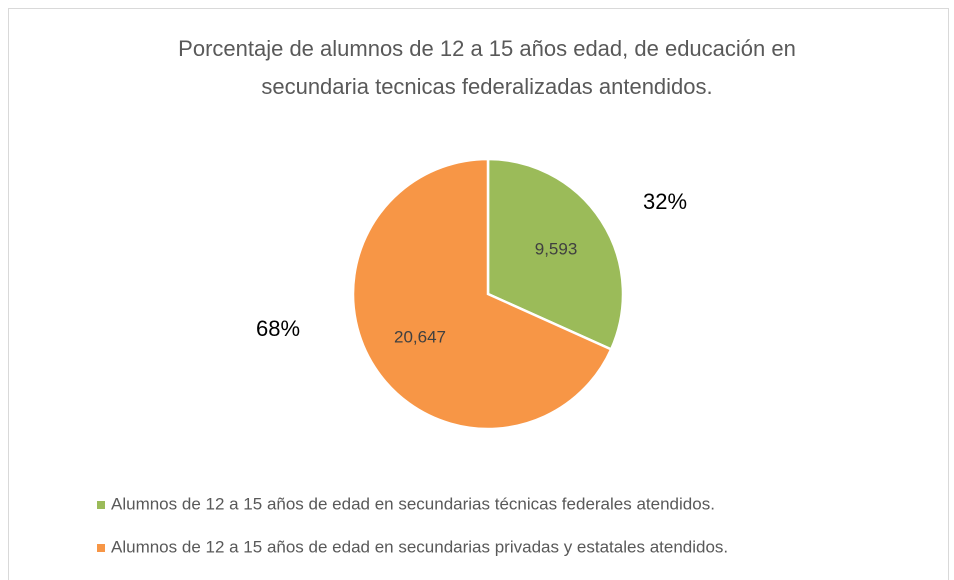  I want to click on percent-label: 32%, so click(665, 201).